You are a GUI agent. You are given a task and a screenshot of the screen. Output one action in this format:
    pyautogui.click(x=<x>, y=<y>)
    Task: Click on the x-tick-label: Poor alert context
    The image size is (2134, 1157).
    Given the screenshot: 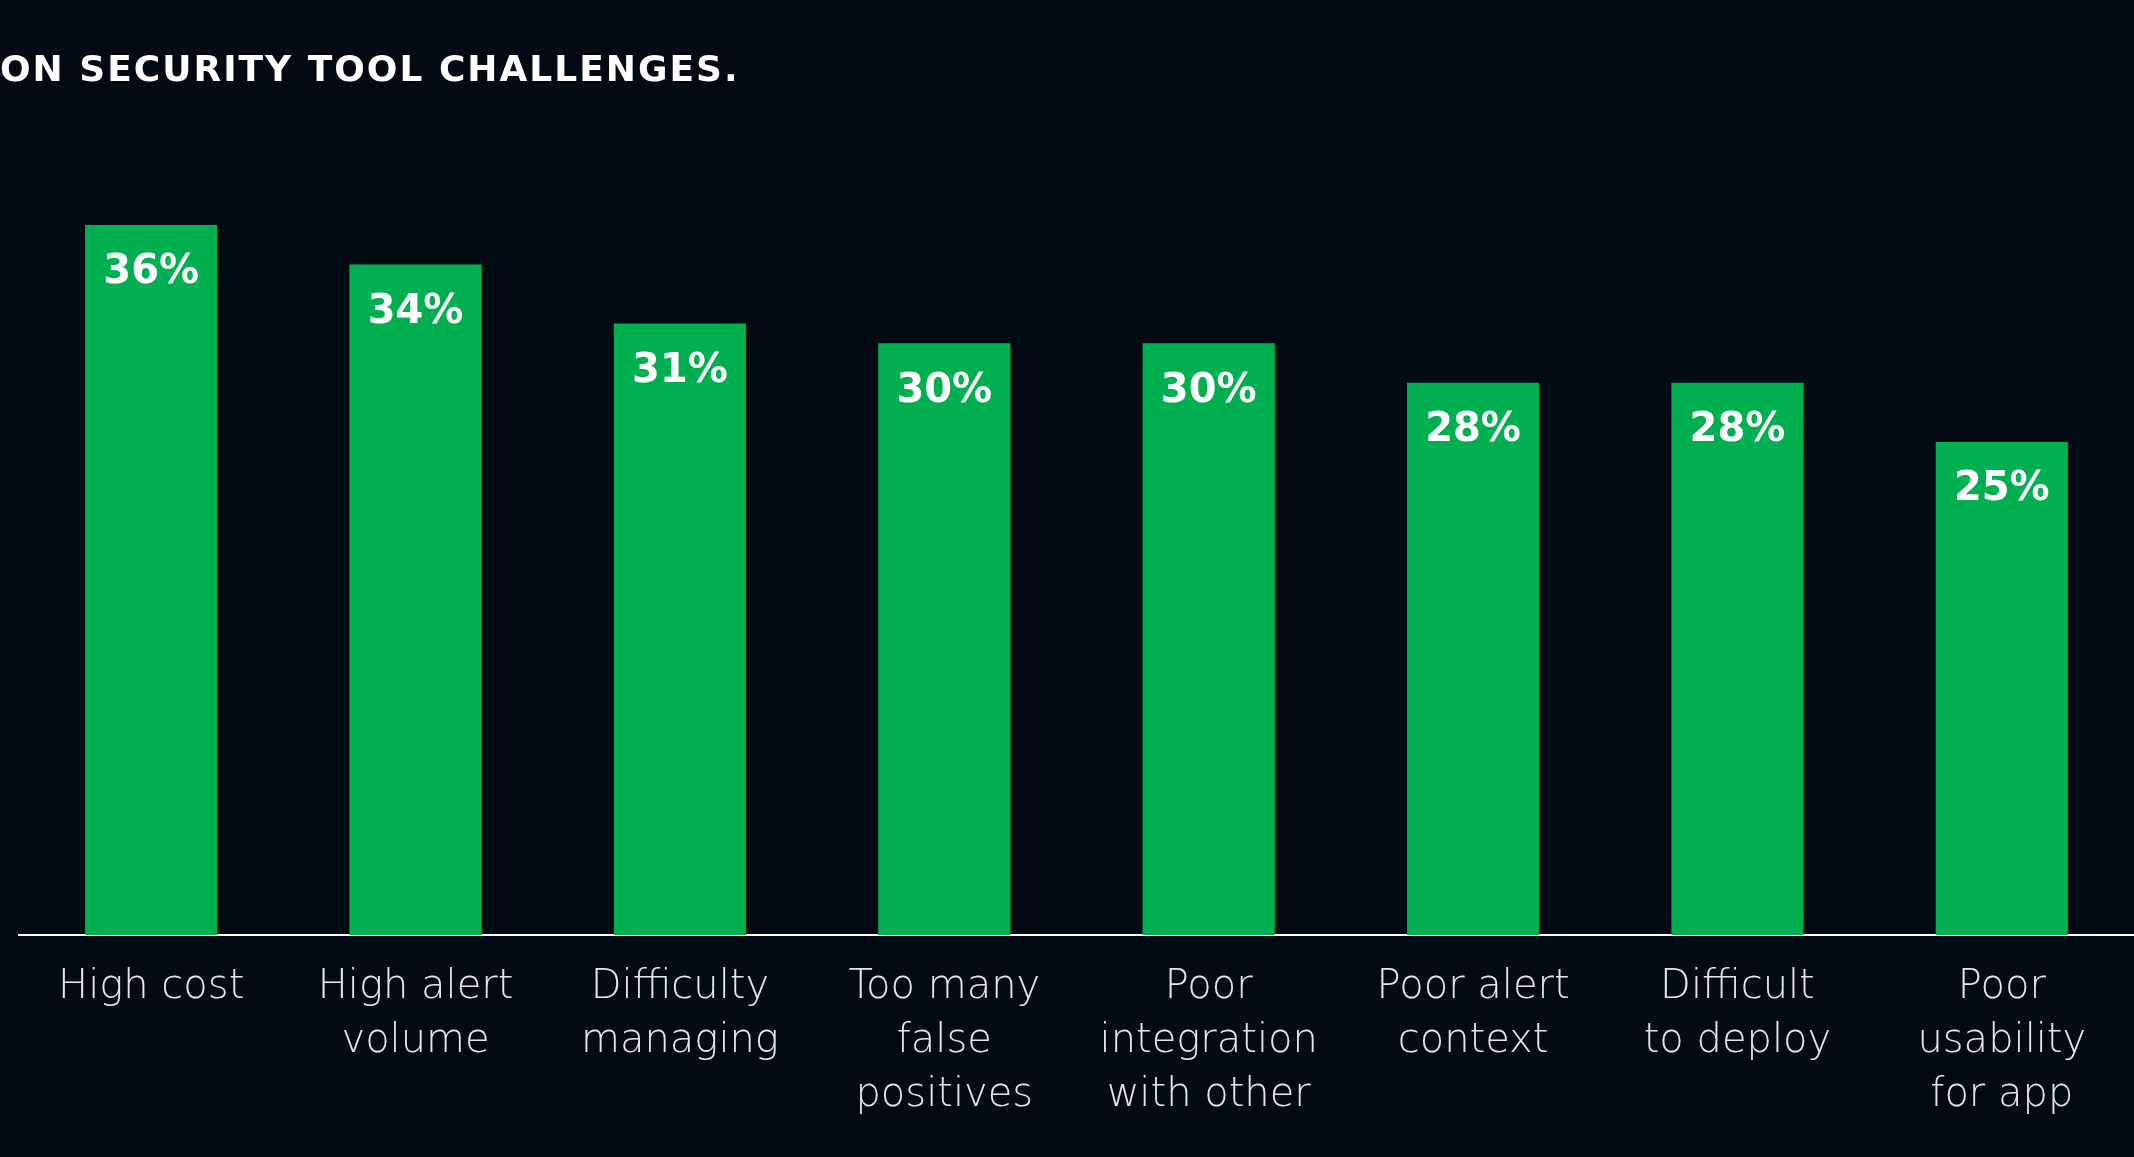 What is the action you would take?
    pyautogui.click(x=1473, y=1011)
    